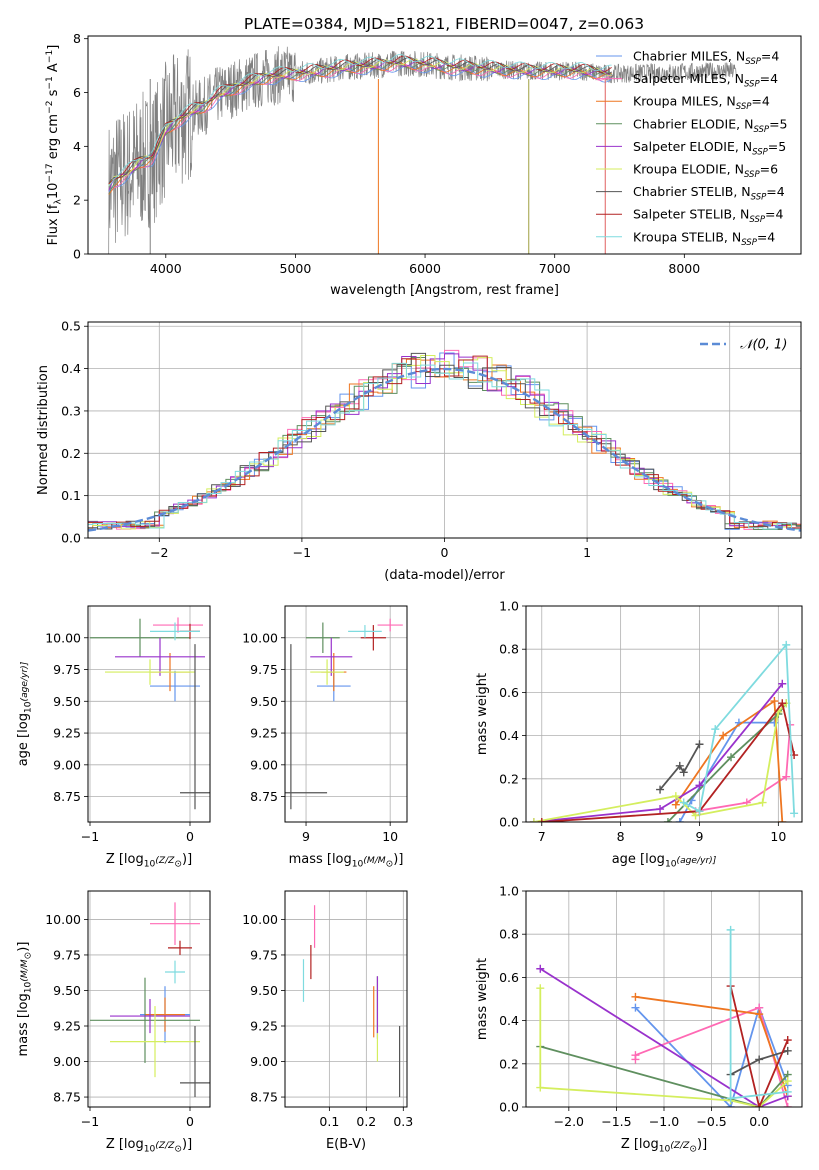 This screenshot has width=819, height=1170. I want to click on x-tick-label: 0.1, so click(329, 1121).